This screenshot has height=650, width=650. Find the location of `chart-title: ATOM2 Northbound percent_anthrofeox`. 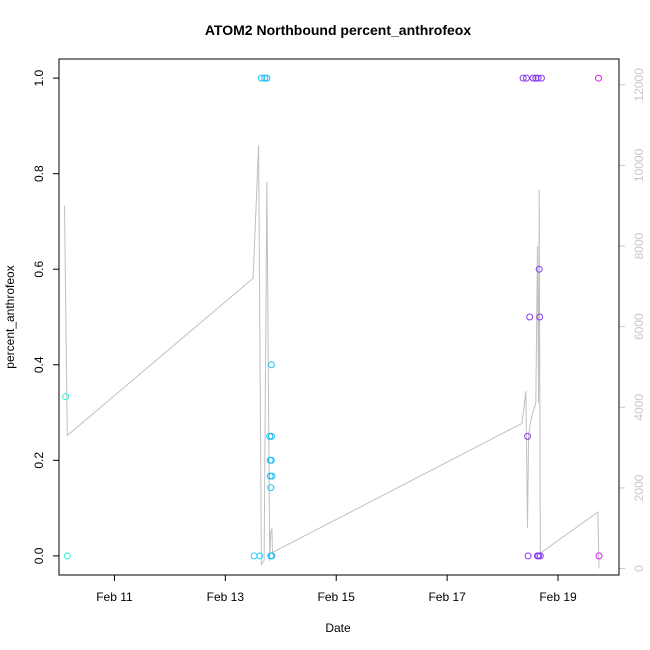

chart-title: ATOM2 Northbound percent_anthrofeox is located at coordinates (338, 30).